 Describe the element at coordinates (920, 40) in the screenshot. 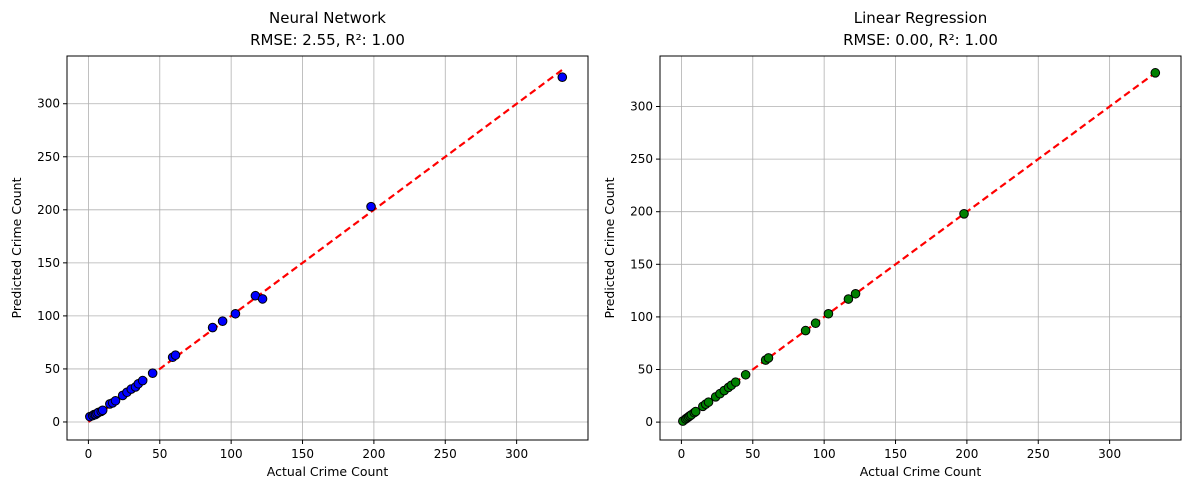

I see `chart-subtitle: RMSE: 0.00, R²: 1.00` at that location.